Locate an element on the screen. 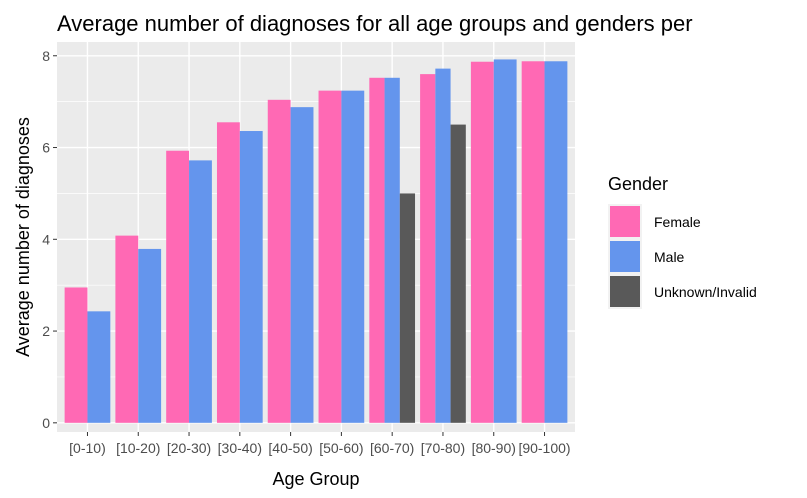 The image size is (807, 498). legend-label: Female is located at coordinates (677, 222).